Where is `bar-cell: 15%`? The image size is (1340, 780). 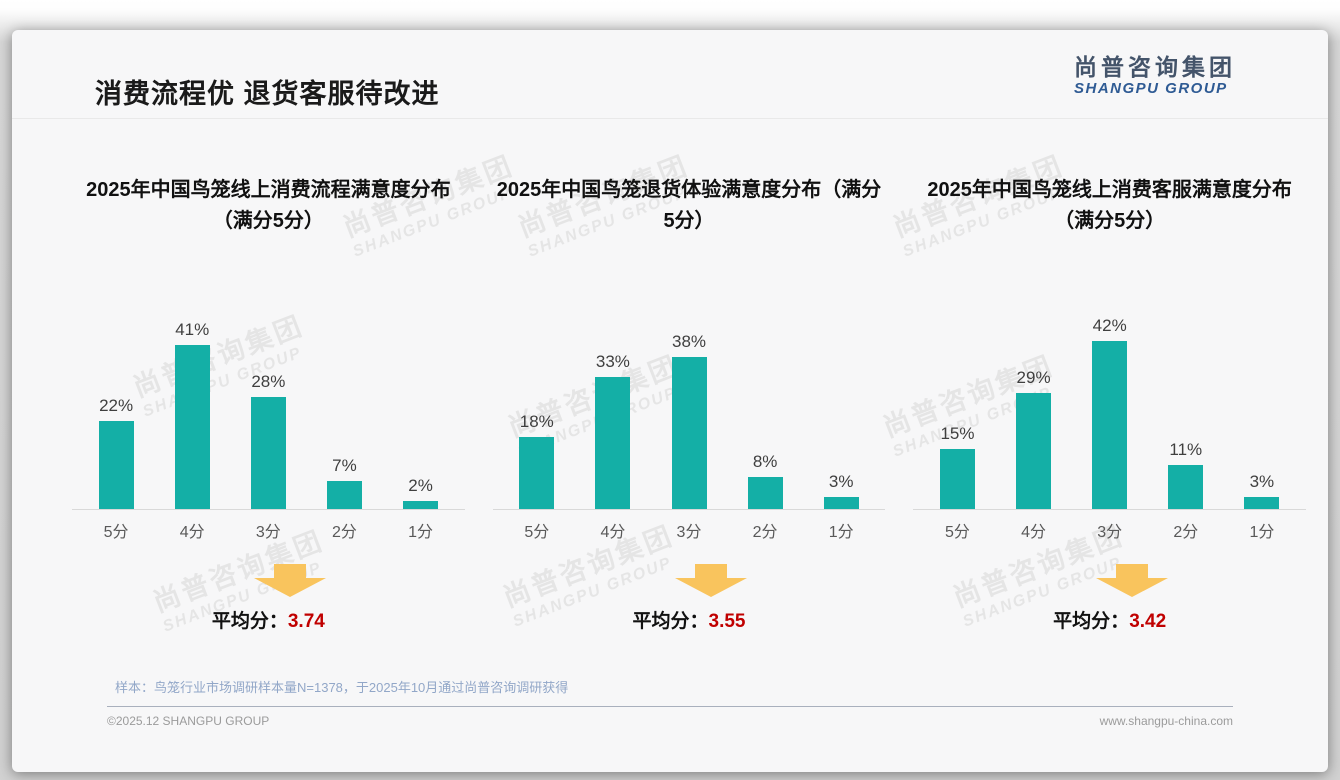
bar-cell: 15% is located at coordinates (957, 466).